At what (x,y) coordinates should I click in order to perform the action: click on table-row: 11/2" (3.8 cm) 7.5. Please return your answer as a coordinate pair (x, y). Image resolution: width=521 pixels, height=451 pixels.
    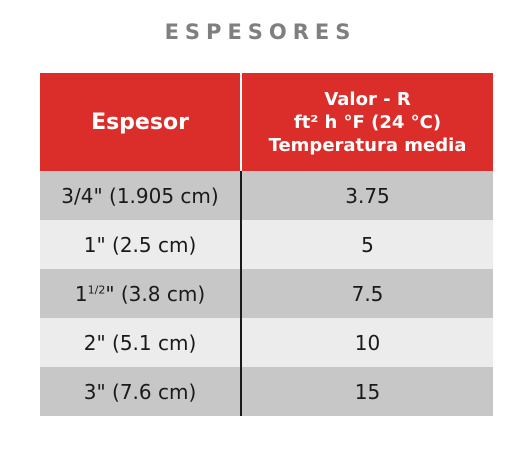
    Looking at the image, I should click on (266, 293).